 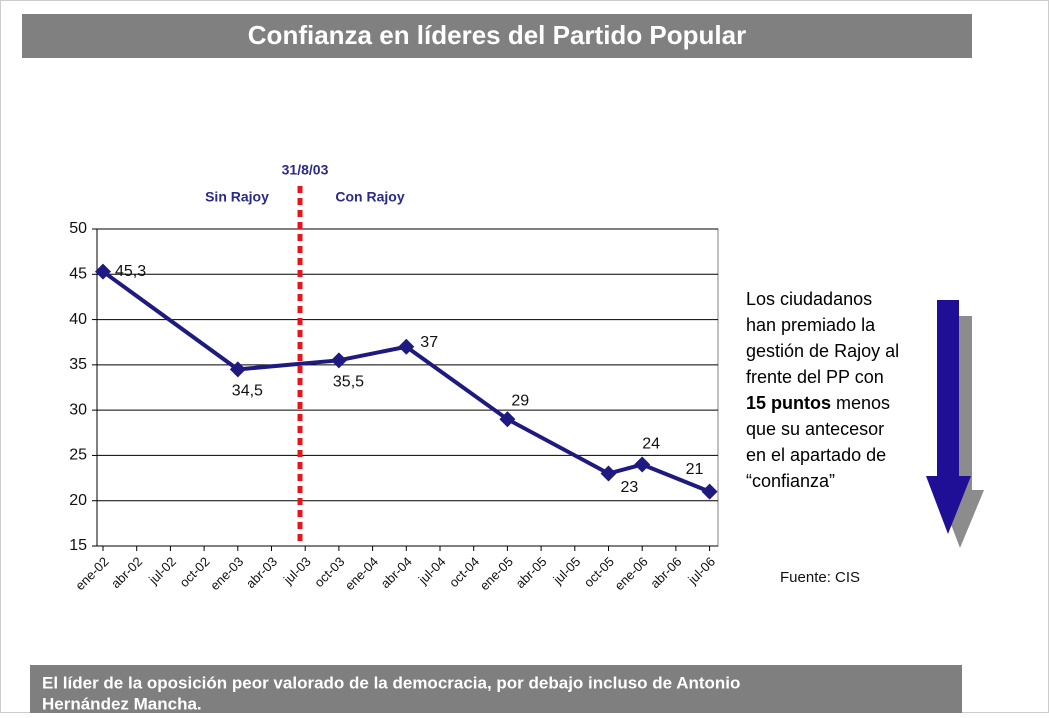 What do you see at coordinates (788, 403) in the screenshot?
I see `note-text: 15 puntos` at bounding box center [788, 403].